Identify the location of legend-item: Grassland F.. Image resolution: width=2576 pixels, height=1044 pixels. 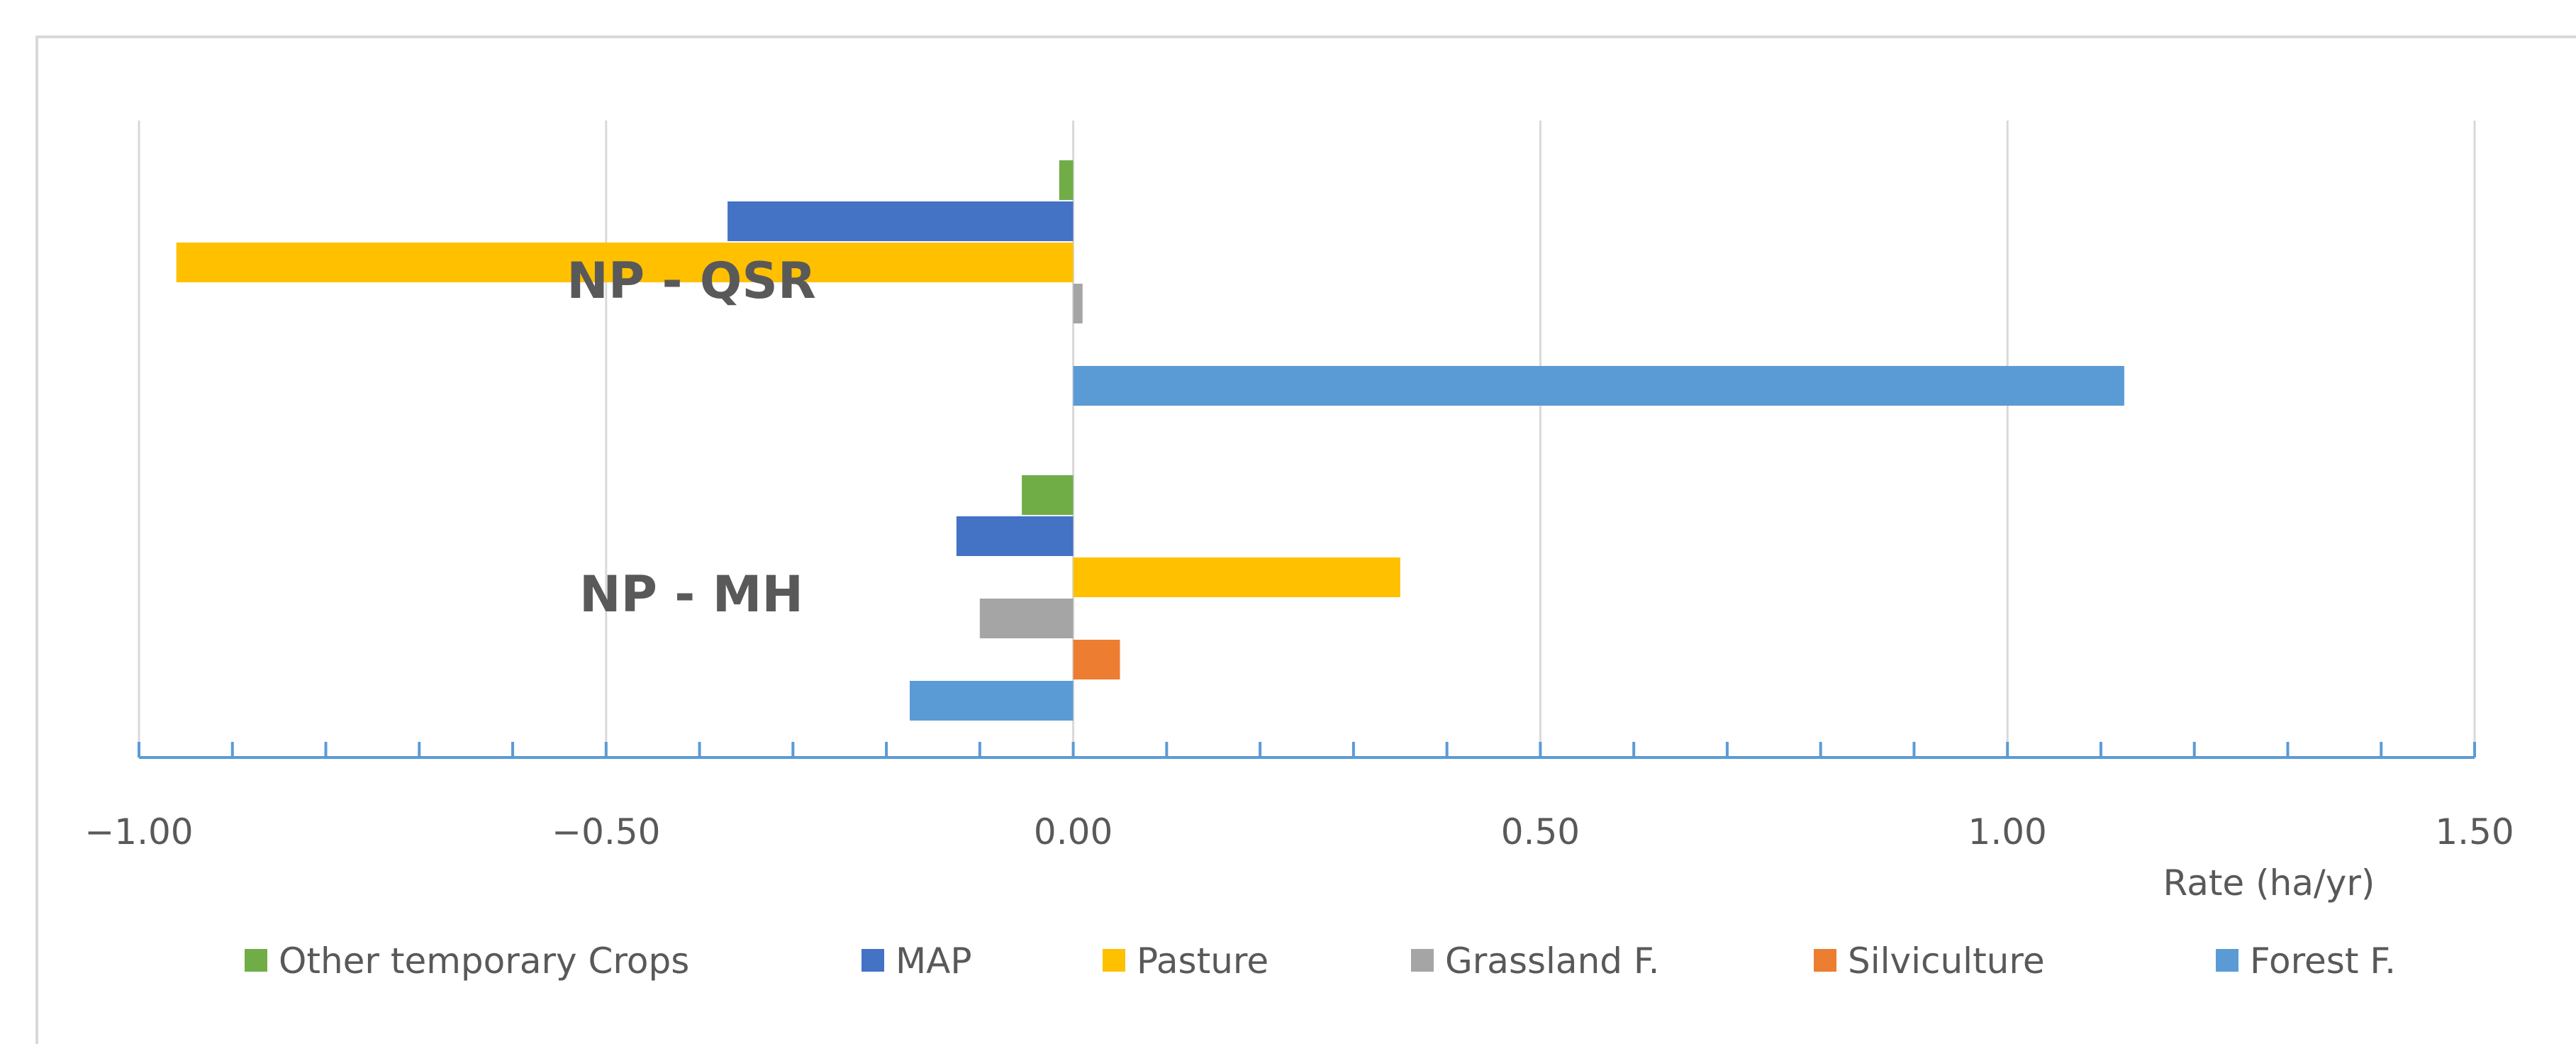
(1535, 961).